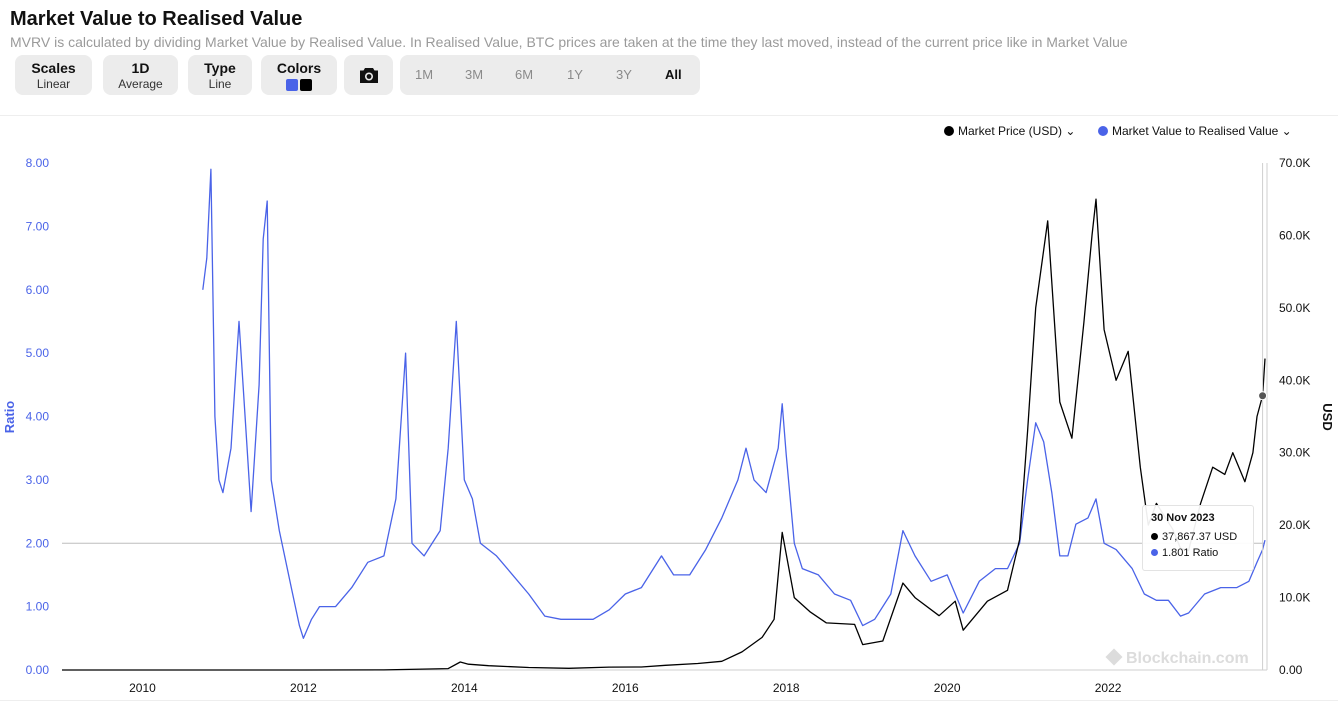 This screenshot has width=1338, height=707. I want to click on tooltip-ratio: 1.801 Ratio, so click(1190, 553).